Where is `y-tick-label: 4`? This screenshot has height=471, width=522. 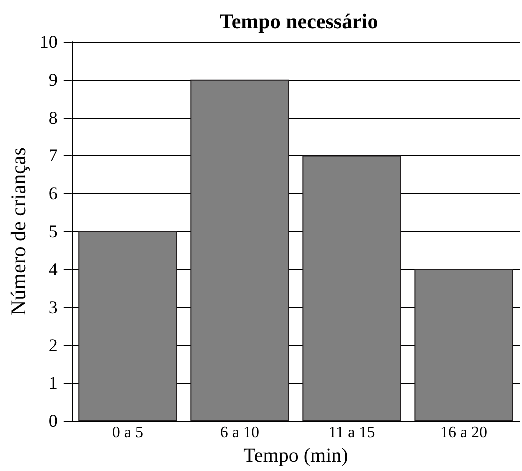
y-tick-label: 4 is located at coordinates (53, 269).